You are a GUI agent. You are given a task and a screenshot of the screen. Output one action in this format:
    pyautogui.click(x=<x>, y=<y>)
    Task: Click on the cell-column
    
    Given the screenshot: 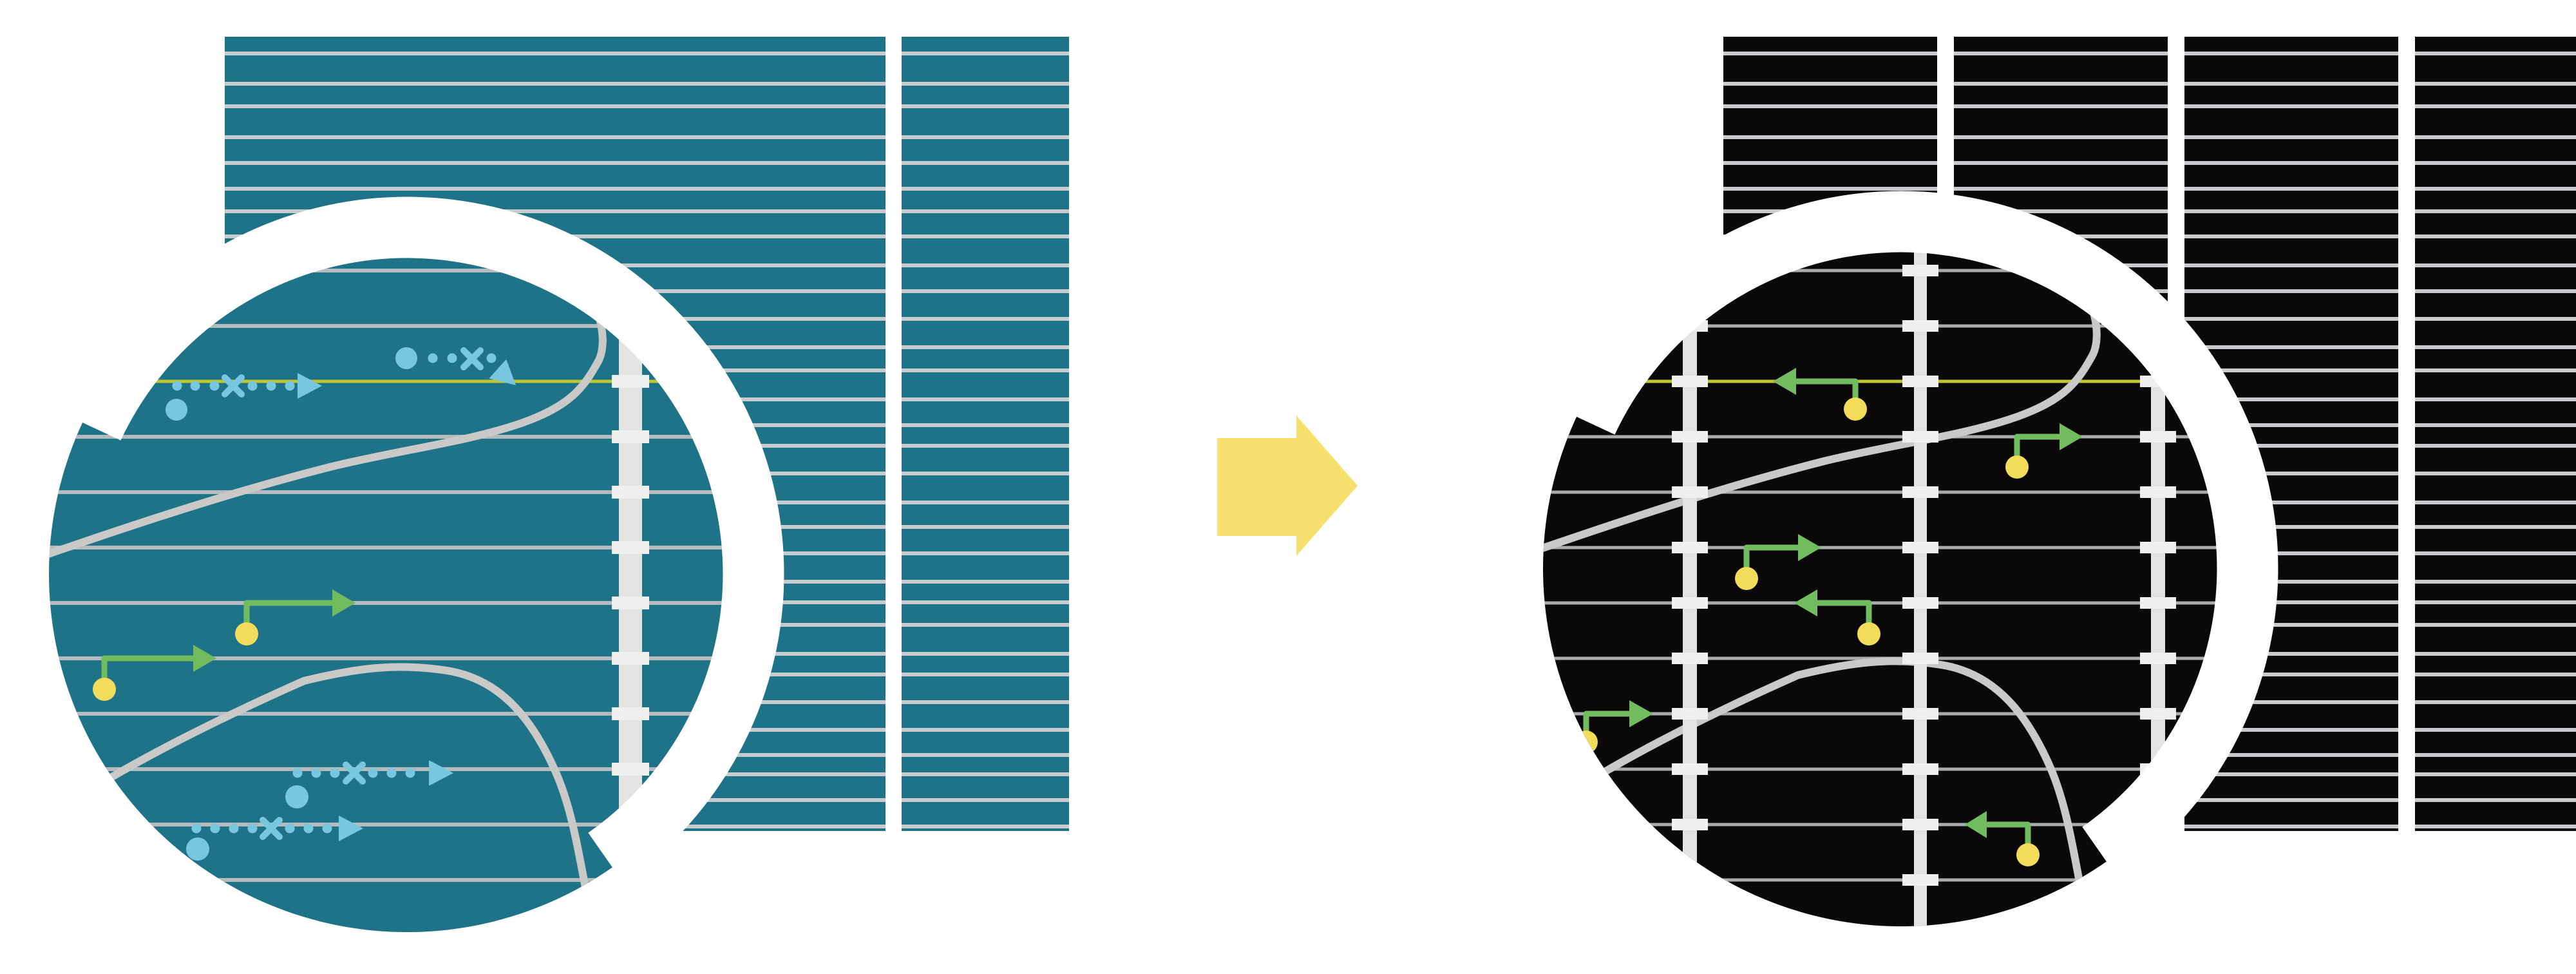 What is the action you would take?
    pyautogui.click(x=985, y=434)
    